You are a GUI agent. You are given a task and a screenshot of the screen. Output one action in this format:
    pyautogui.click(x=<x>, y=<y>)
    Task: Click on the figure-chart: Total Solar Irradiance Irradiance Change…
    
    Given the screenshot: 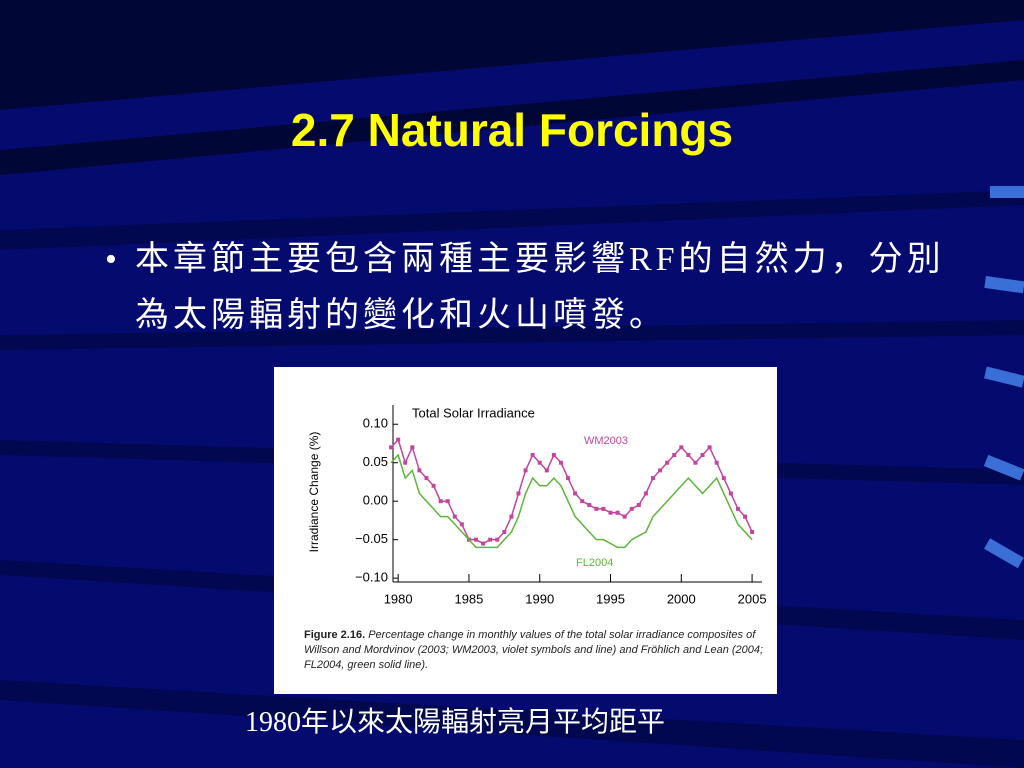 What is the action you would take?
    pyautogui.click(x=537, y=505)
    